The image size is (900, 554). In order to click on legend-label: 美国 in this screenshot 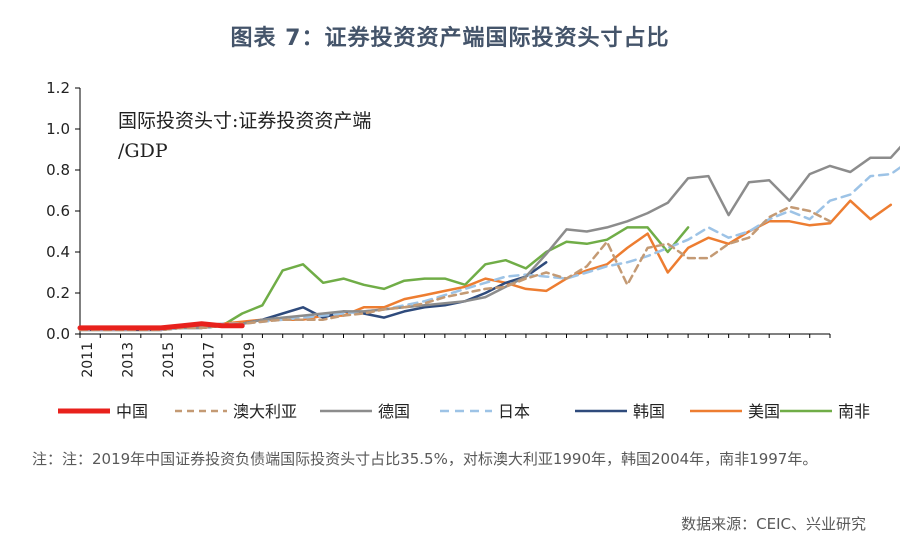, I will do `click(764, 411)`.